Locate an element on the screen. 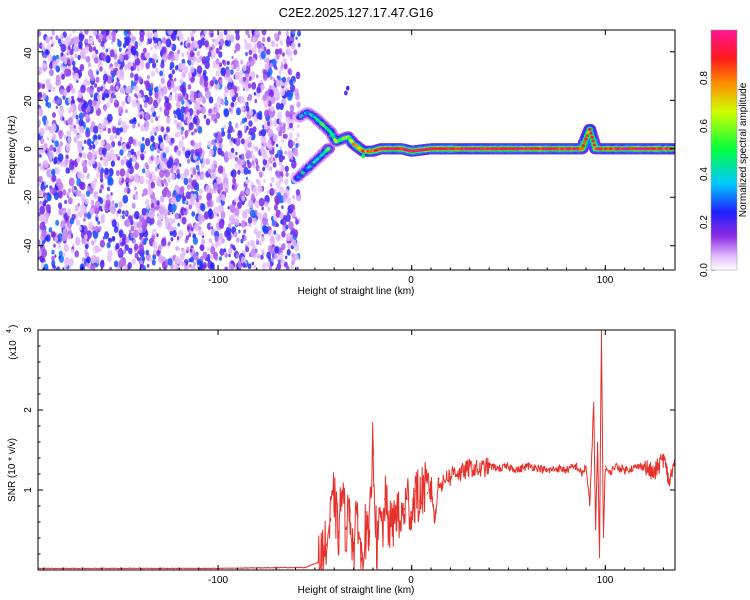  heatmap-signal-cell is located at coordinates (593, 141).